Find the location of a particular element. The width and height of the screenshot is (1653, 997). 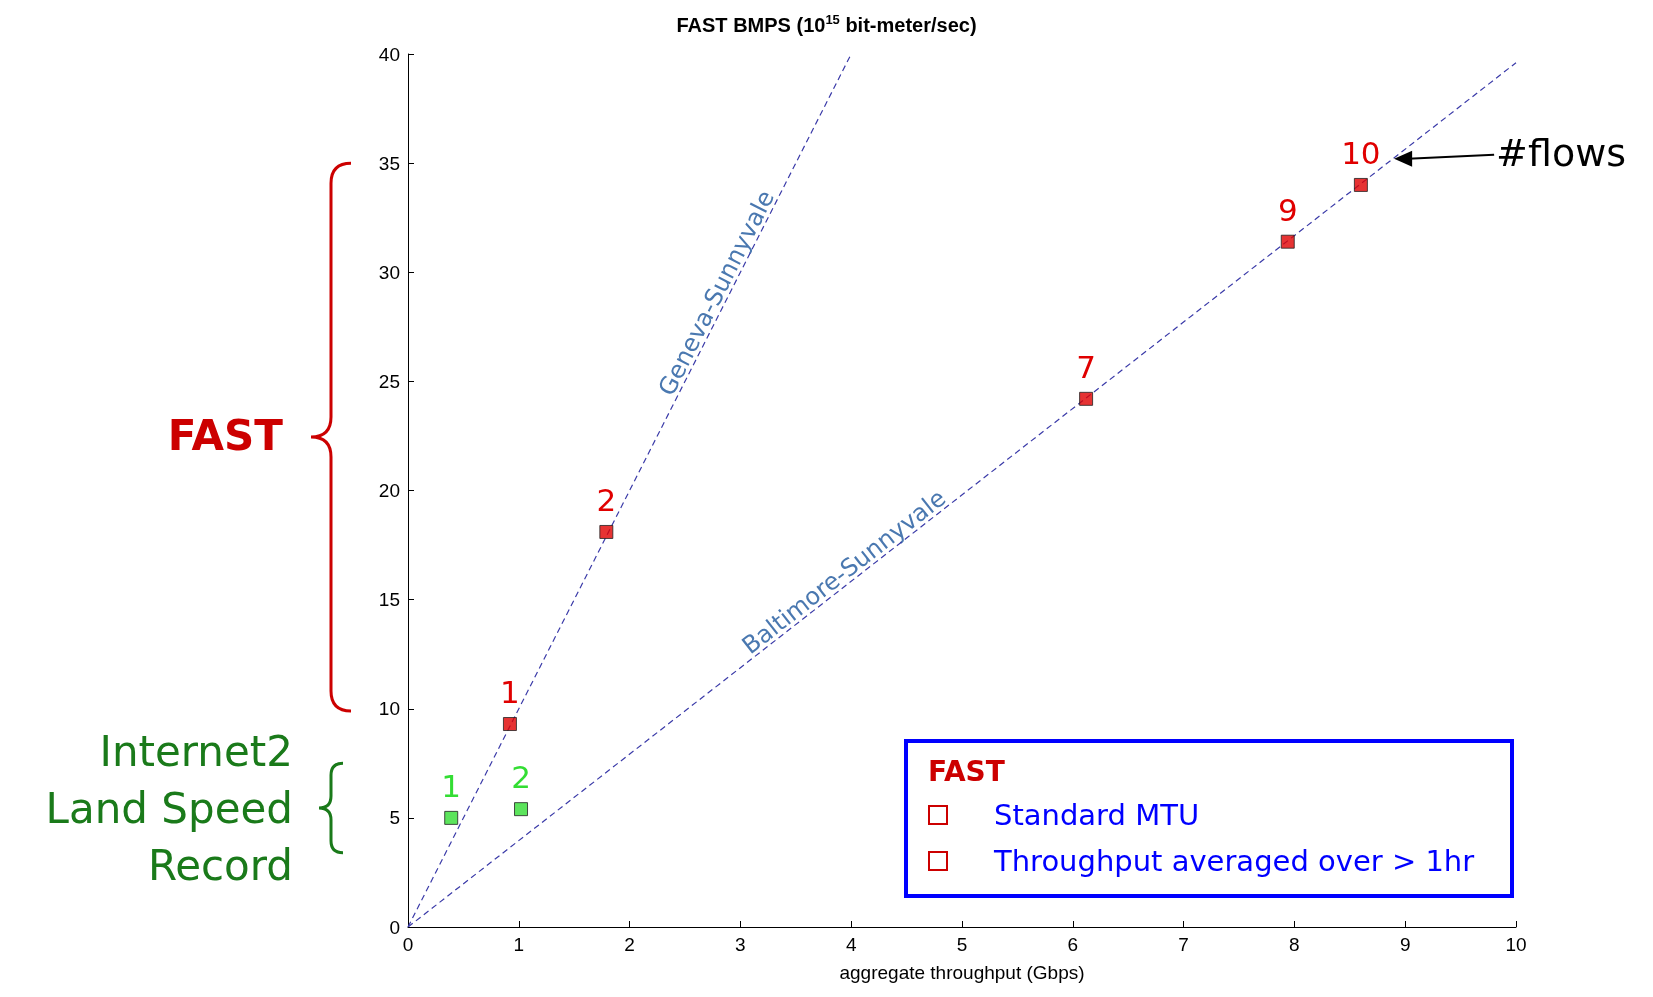

y-tick-label: 5 is located at coordinates (394, 818).